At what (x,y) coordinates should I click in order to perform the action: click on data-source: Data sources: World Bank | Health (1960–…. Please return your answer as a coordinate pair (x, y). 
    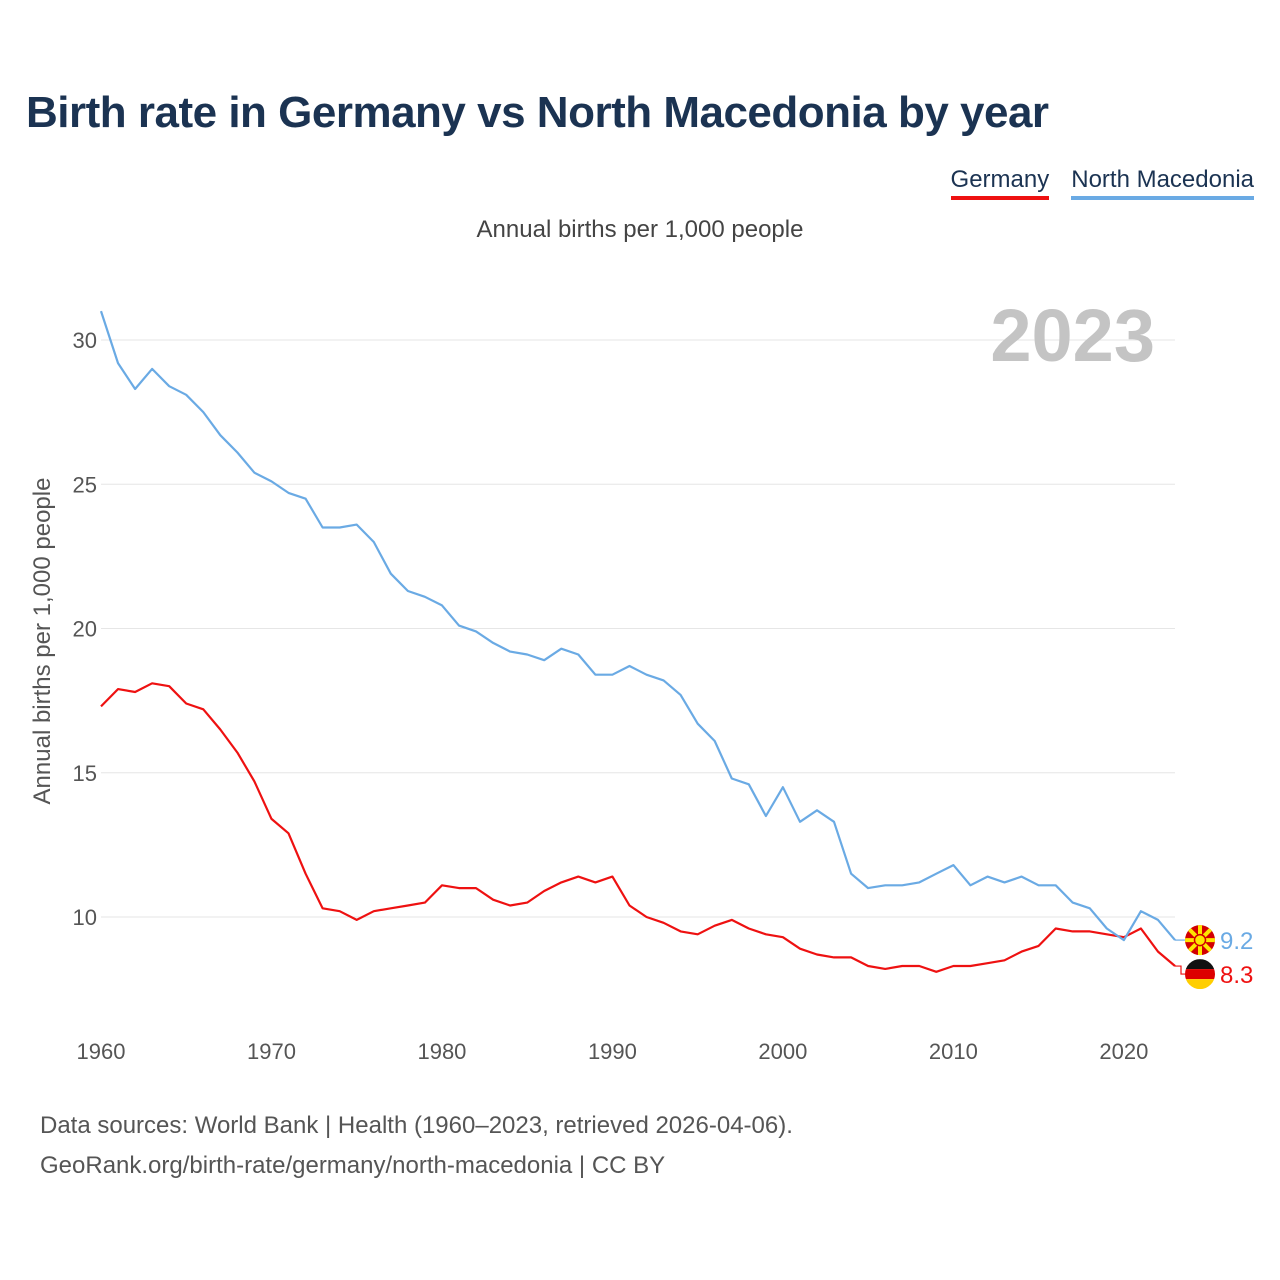
    Looking at the image, I should click on (416, 1146).